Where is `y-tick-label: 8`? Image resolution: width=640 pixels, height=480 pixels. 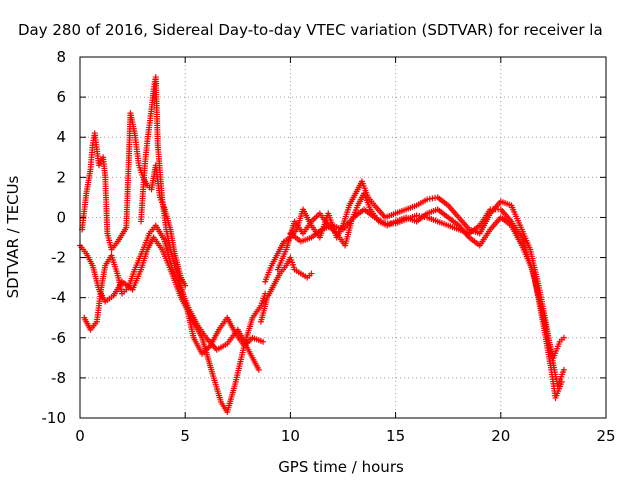
y-tick-label: 8 is located at coordinates (61, 57).